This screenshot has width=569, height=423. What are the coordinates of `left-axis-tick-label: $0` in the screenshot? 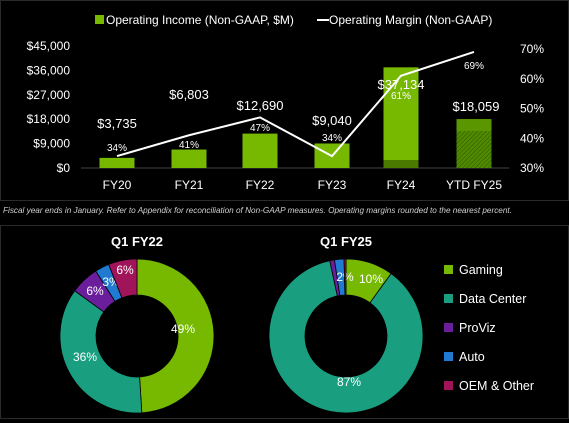 It's located at (64, 168).